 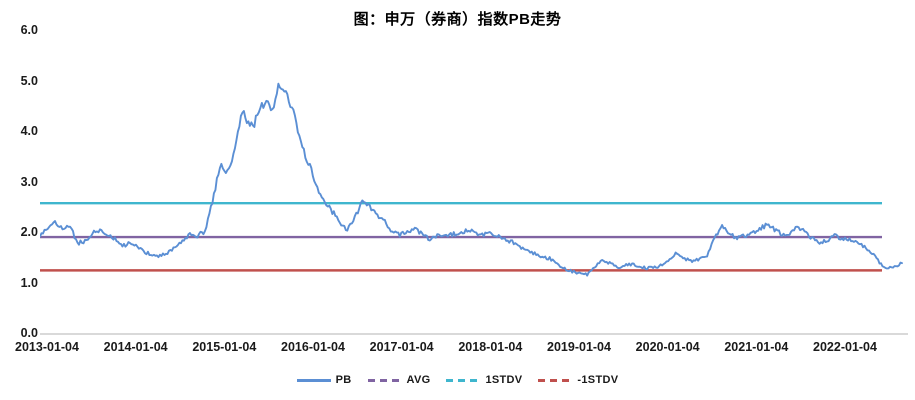 What do you see at coordinates (418, 380) in the screenshot?
I see `legend-label: AVG` at bounding box center [418, 380].